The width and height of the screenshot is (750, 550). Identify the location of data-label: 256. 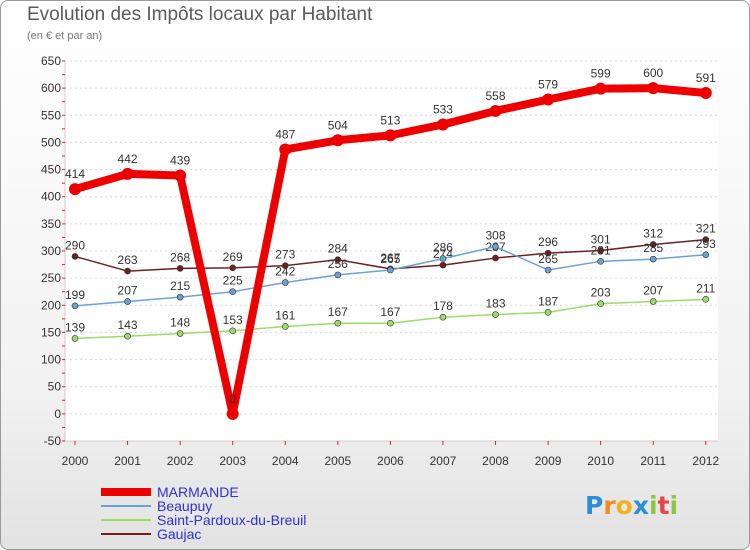
(338, 264).